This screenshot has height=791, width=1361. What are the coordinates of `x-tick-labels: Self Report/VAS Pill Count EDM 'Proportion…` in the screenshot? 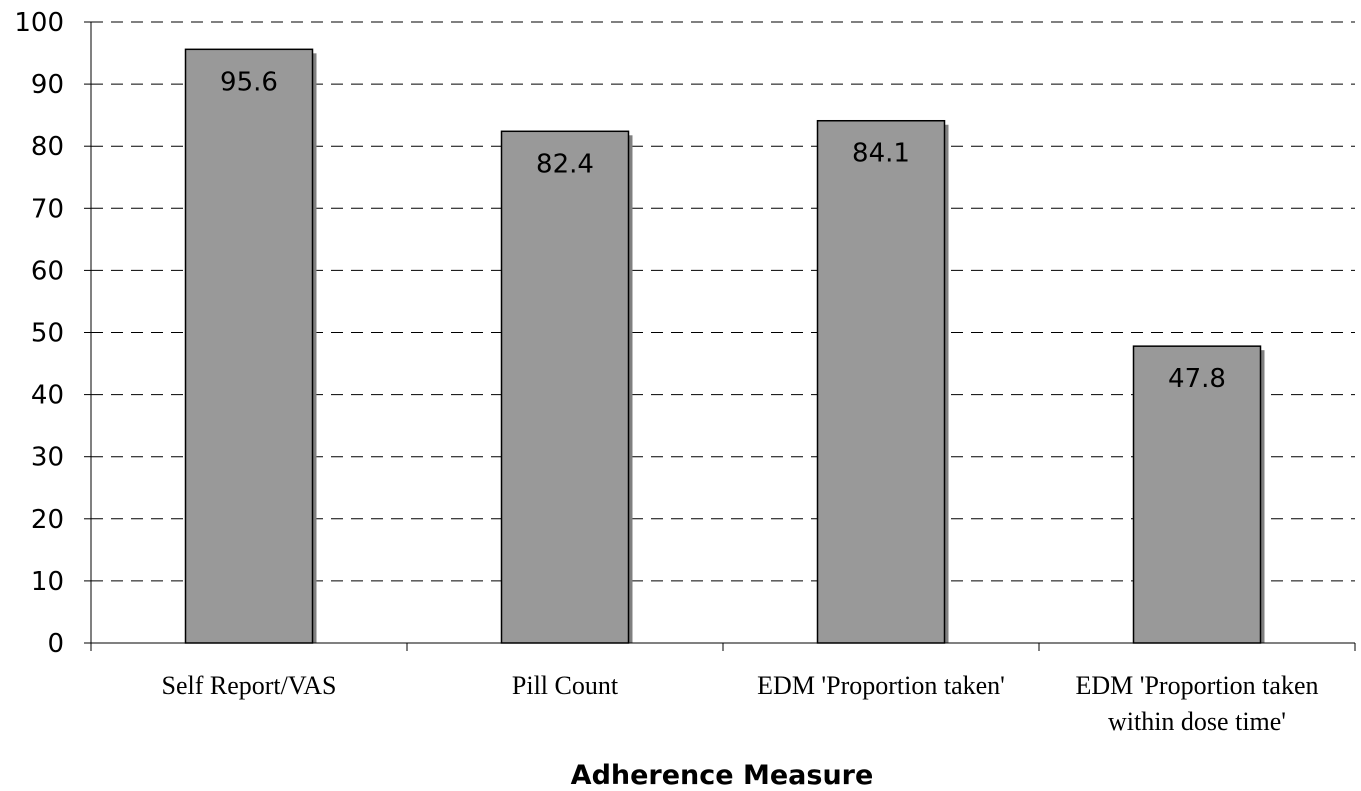 It's located at (739, 703).